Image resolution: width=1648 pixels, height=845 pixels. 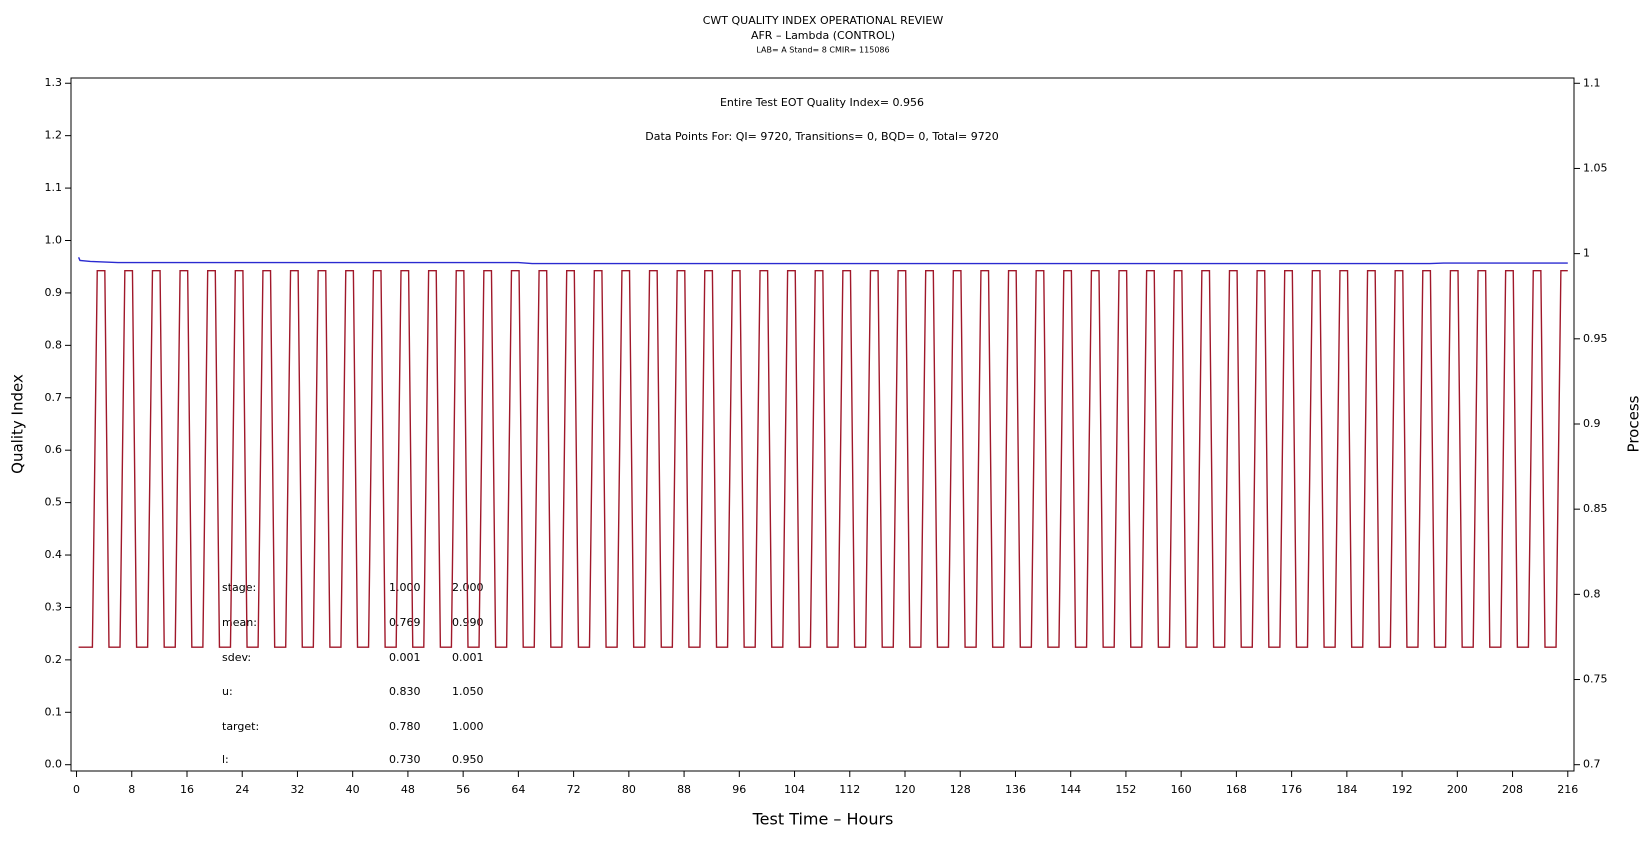 What do you see at coordinates (239, 587) in the screenshot?
I see `stats-label: stage:` at bounding box center [239, 587].